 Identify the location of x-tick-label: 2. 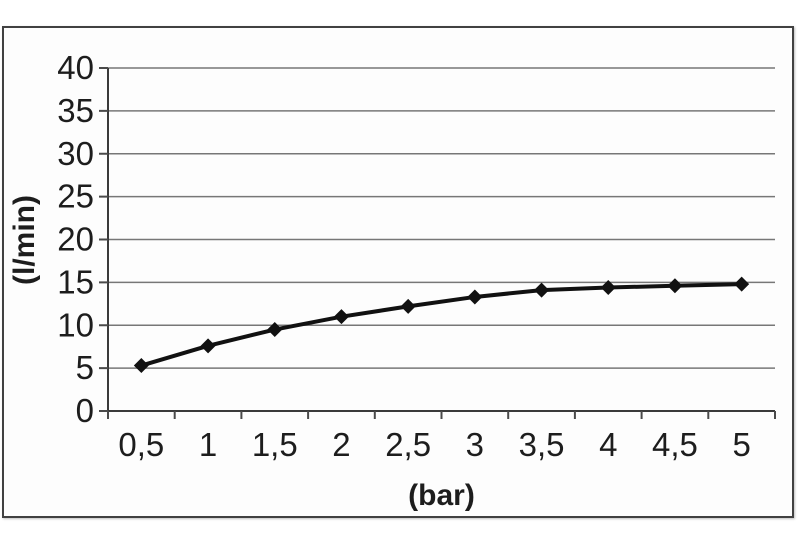
(341, 444).